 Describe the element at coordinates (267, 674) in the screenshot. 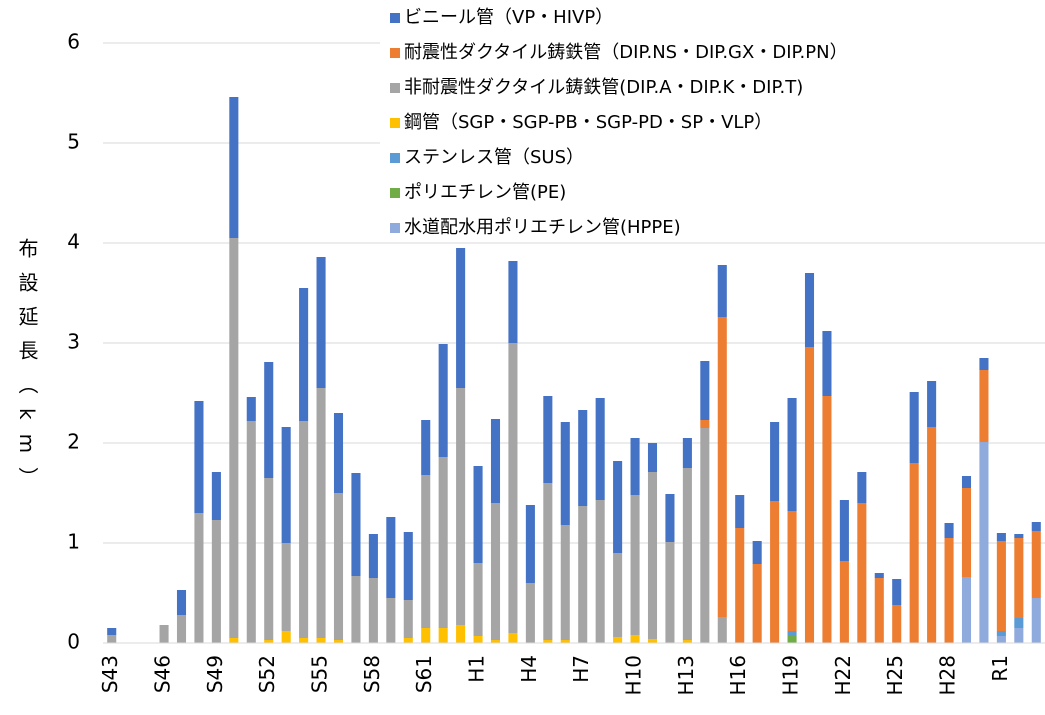

I see `x-tick-label: S52` at that location.